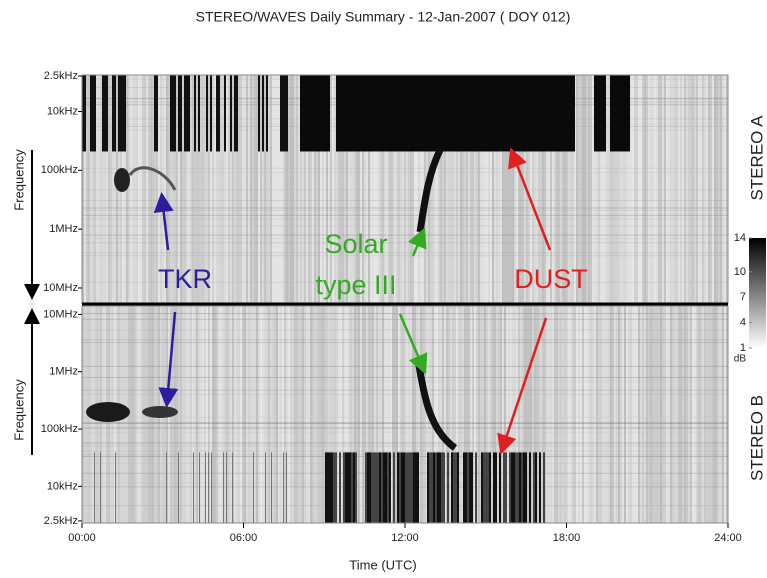  Describe the element at coordinates (728, 538) in the screenshot. I see `x-tick-label: 24:00` at that location.